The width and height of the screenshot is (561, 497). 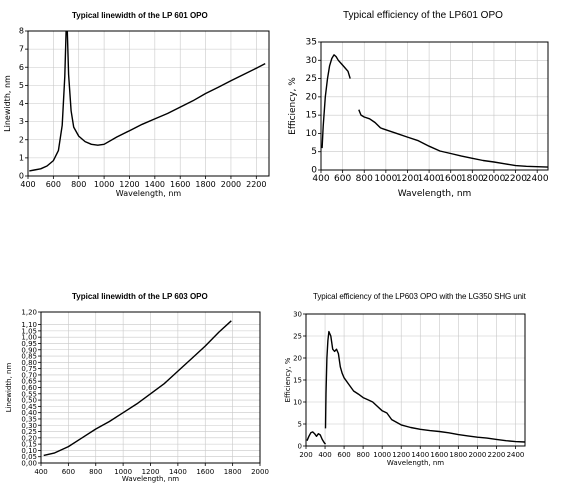 I want to click on y-tick-label: 0,75, so click(x=29, y=369).